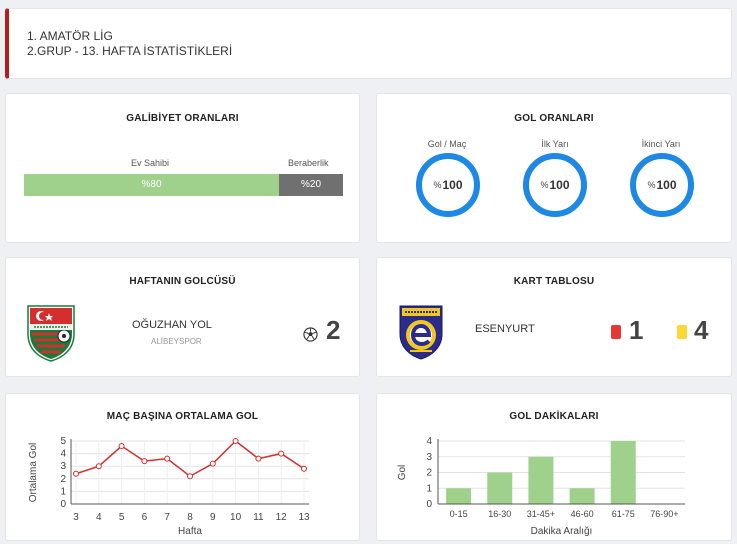 This screenshot has width=737, height=544. What do you see at coordinates (182, 118) in the screenshot?
I see `win-rates-title: GALİBİYET ORANLARI` at bounding box center [182, 118].